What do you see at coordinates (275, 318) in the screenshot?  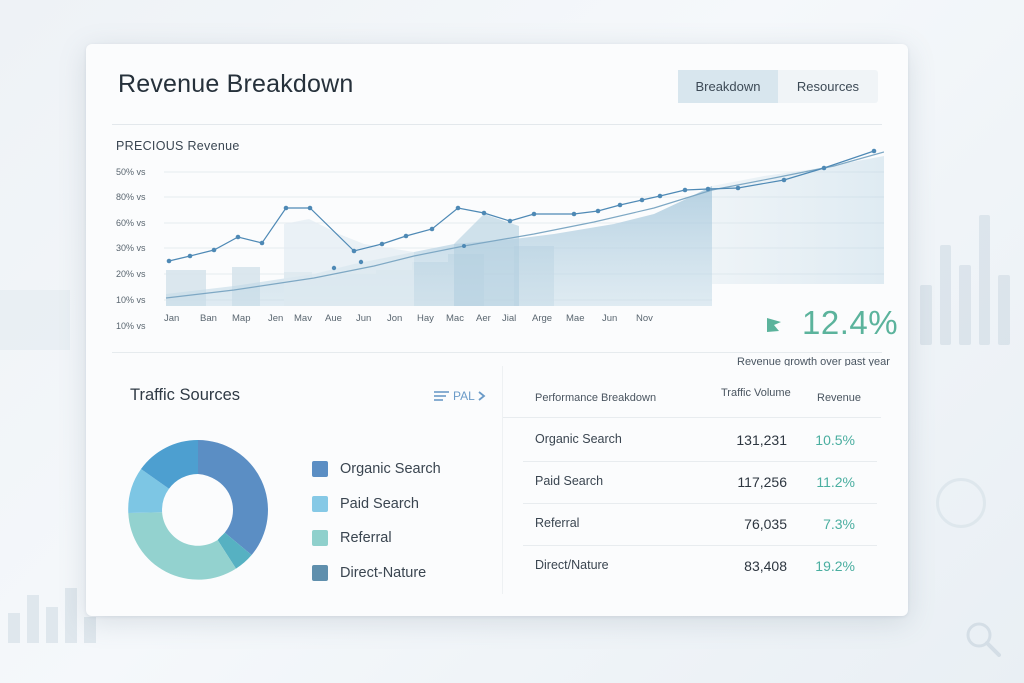 I see `x-tick-label: Jen` at bounding box center [275, 318].